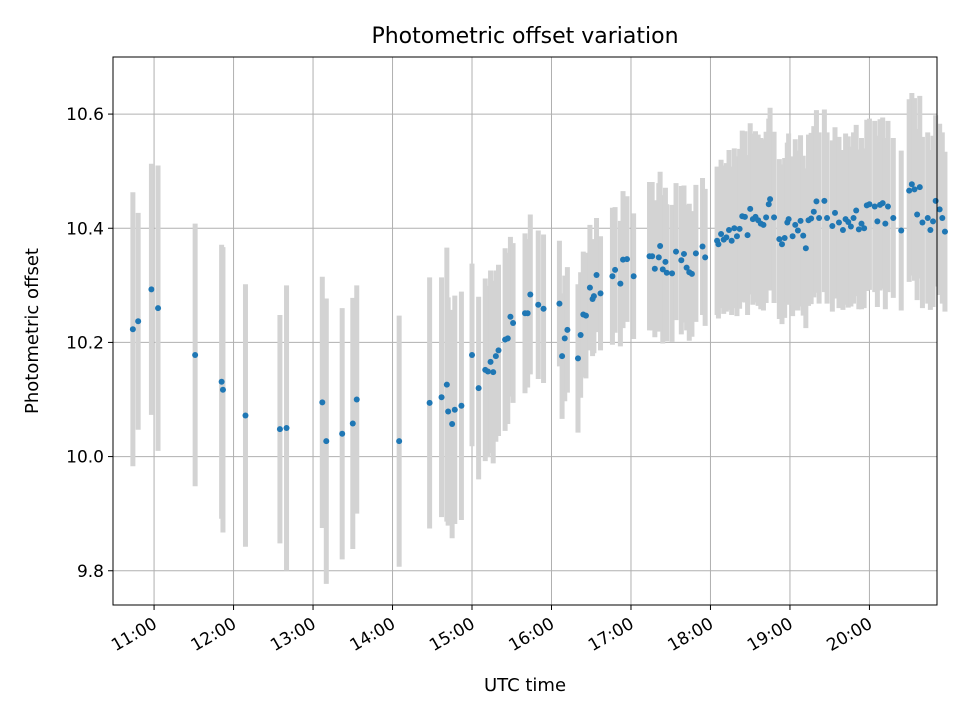  Describe the element at coordinates (85, 343) in the screenshot. I see `y-tick-label: 10.2` at that location.